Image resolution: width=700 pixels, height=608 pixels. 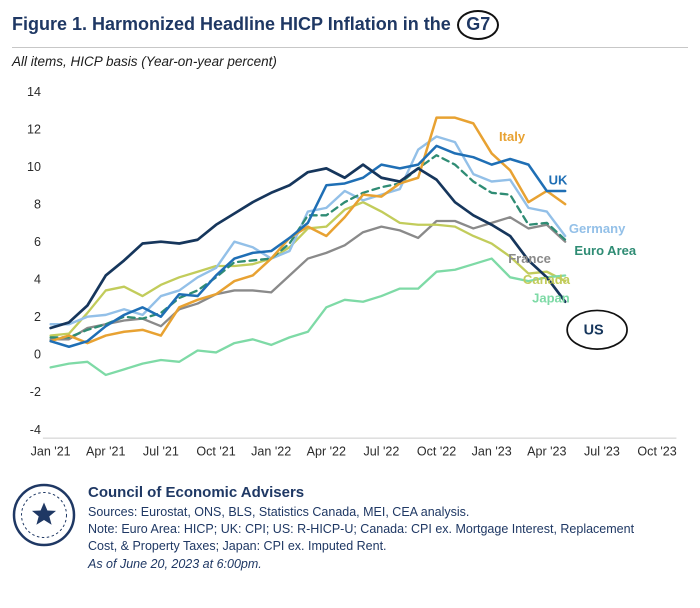 What do you see at coordinates (37, 317) in the screenshot?
I see `y-tick-label: 2` at bounding box center [37, 317].